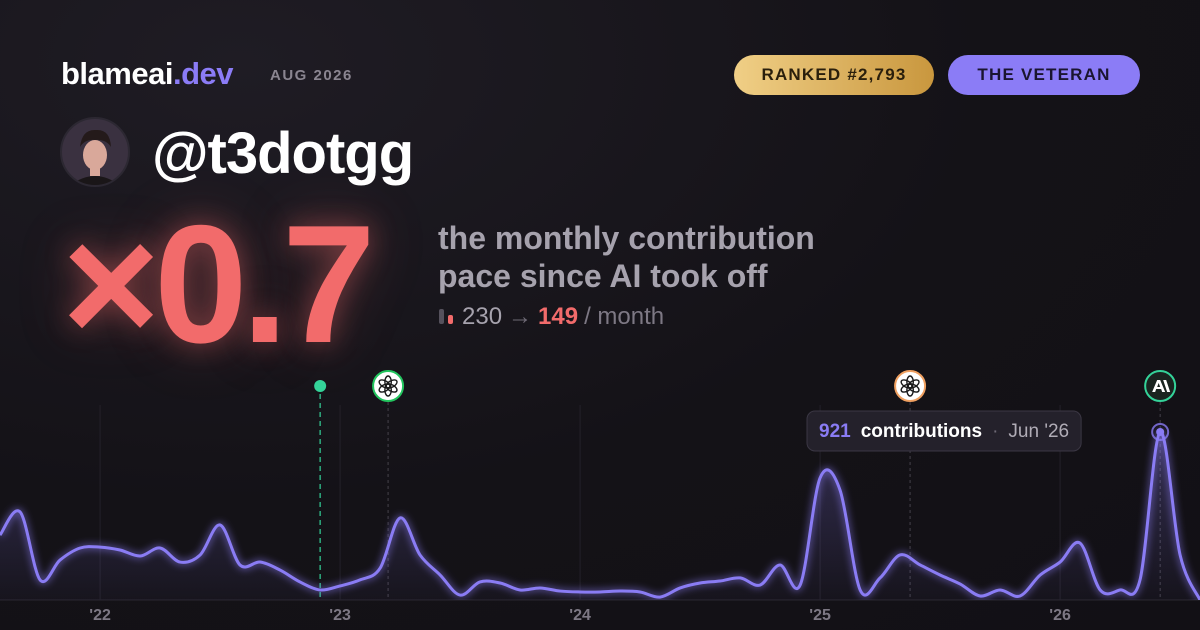 This screenshot has width=1200, height=630. I want to click on brand-tld: .dev, so click(203, 73).